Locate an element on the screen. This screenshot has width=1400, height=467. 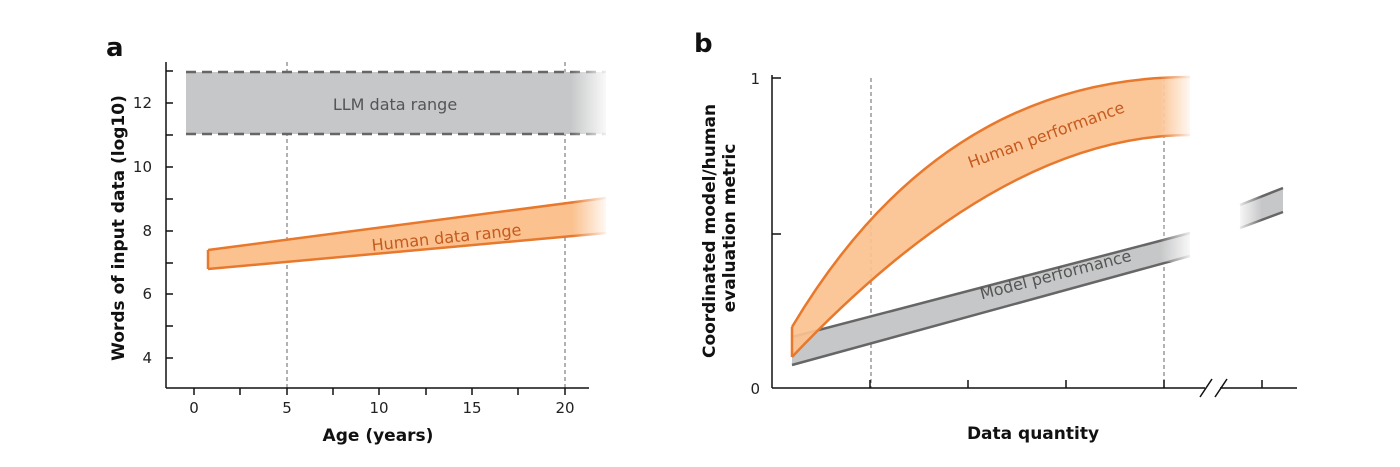
llm-data-range-label: LLM data range is located at coordinates (395, 104).